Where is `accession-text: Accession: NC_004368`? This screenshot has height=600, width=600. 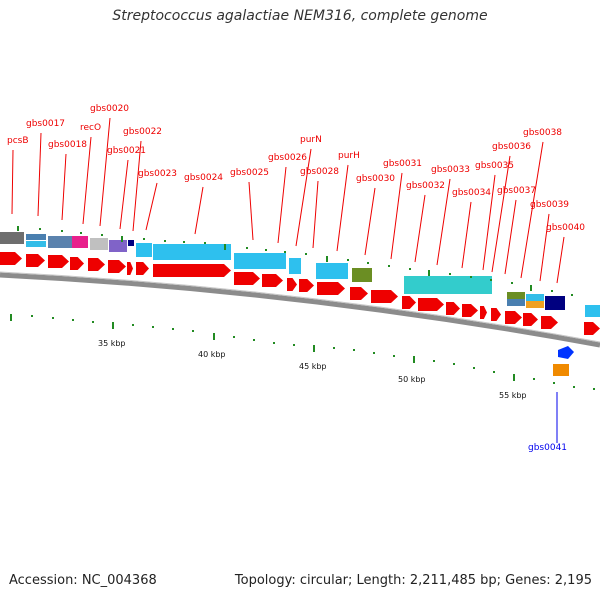
accession-text: Accession: NC_004368 is located at coordinates (83, 580).